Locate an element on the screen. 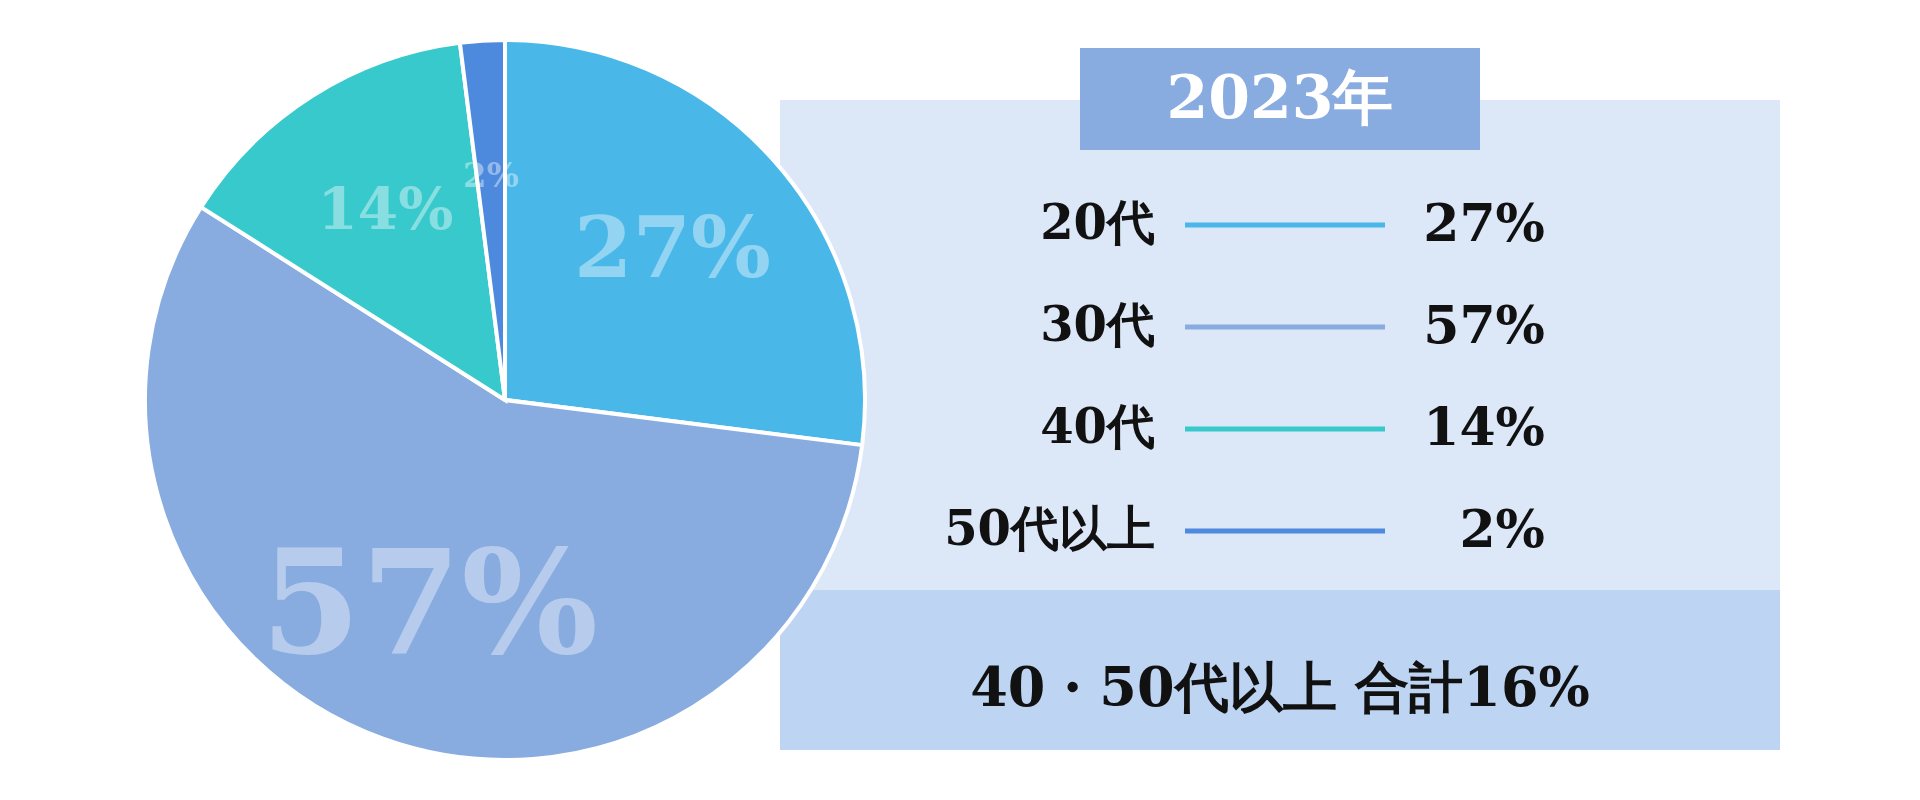 This screenshot has height=800, width=1920. text: 2% is located at coordinates (1502, 528).